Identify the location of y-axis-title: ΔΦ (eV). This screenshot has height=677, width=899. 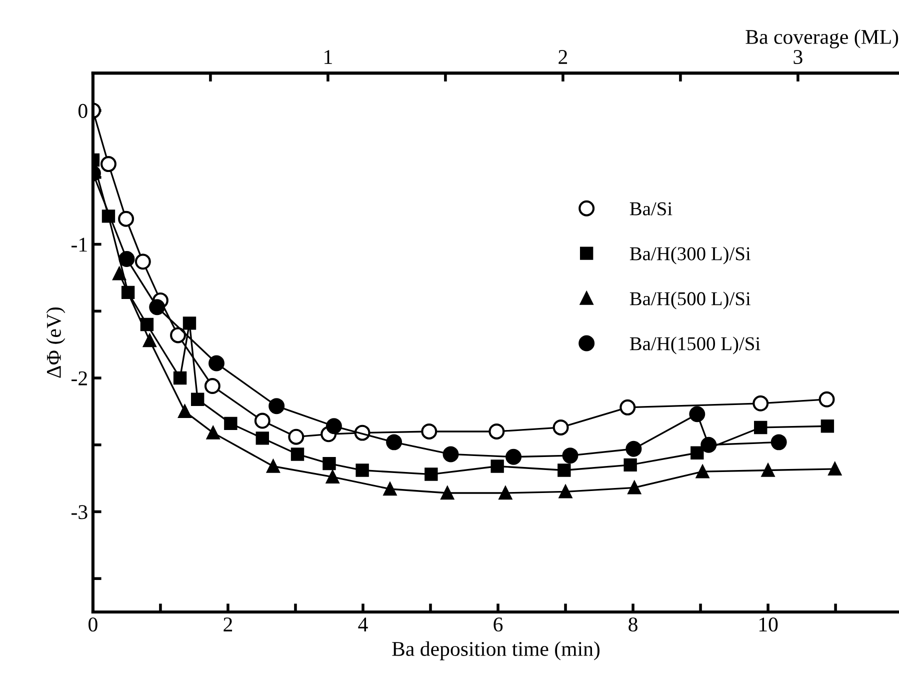
(56, 342).